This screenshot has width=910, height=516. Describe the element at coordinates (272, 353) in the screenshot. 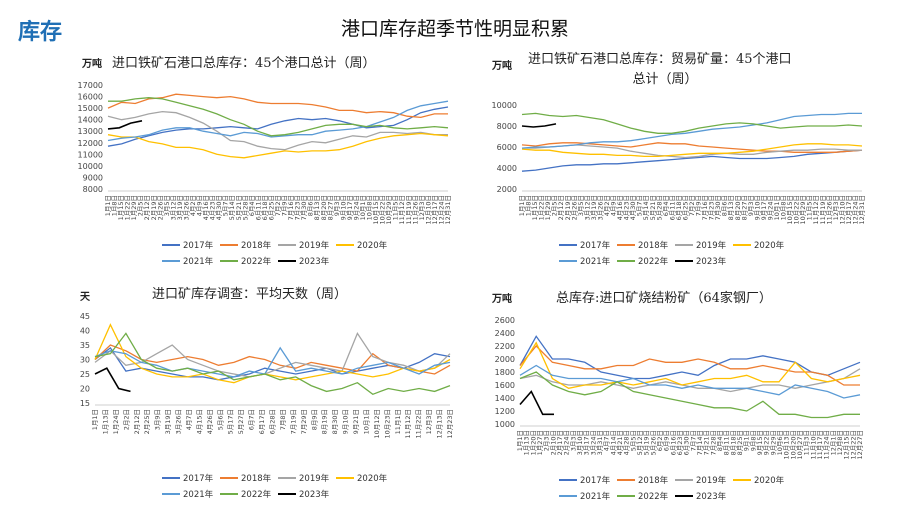

I see `series-line-2020年` at that location.